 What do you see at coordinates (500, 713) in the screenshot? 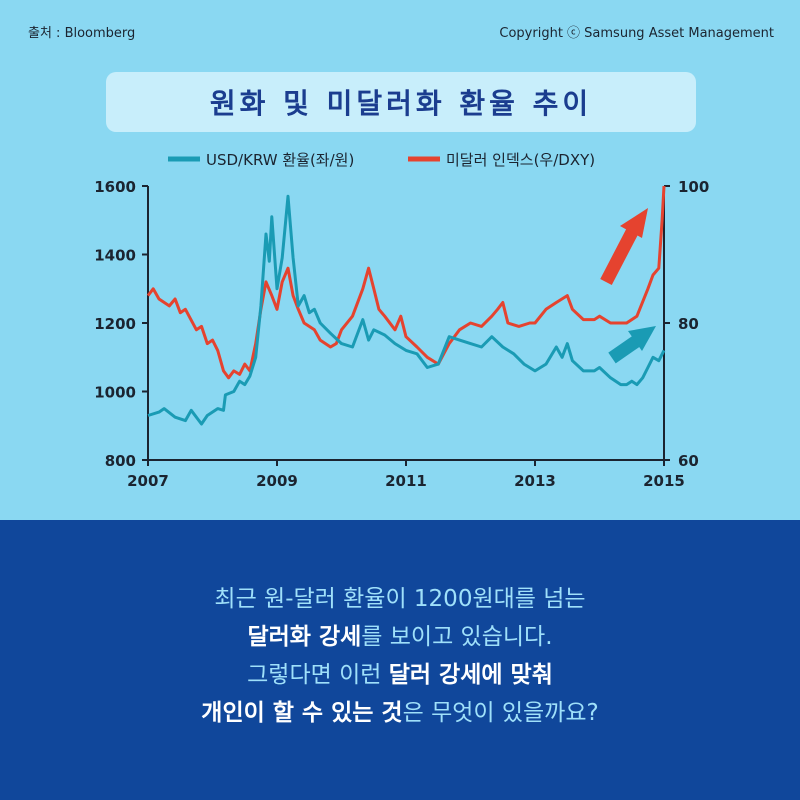
I see `message-text: 은 무엇이 있을까요?` at bounding box center [500, 713].